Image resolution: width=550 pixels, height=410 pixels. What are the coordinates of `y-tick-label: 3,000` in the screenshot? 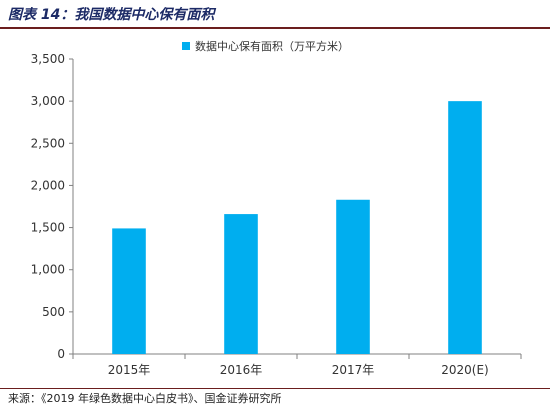 It's located at (48, 101).